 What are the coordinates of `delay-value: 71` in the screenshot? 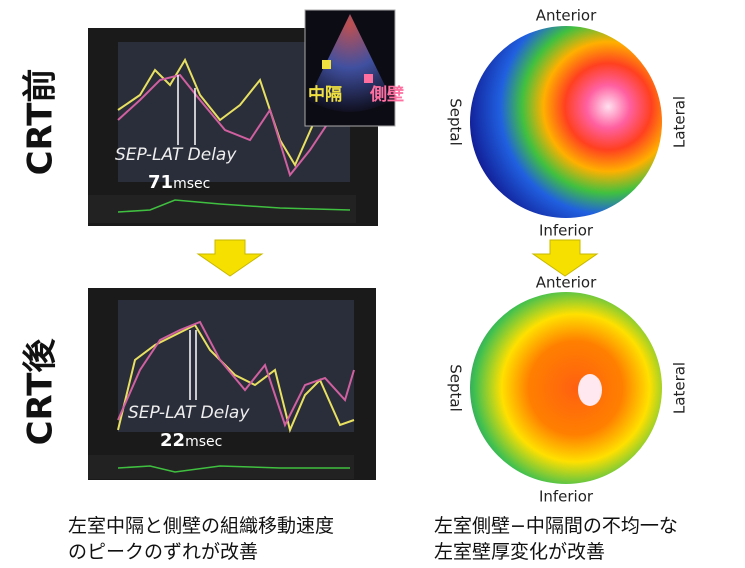 It's located at (160, 182).